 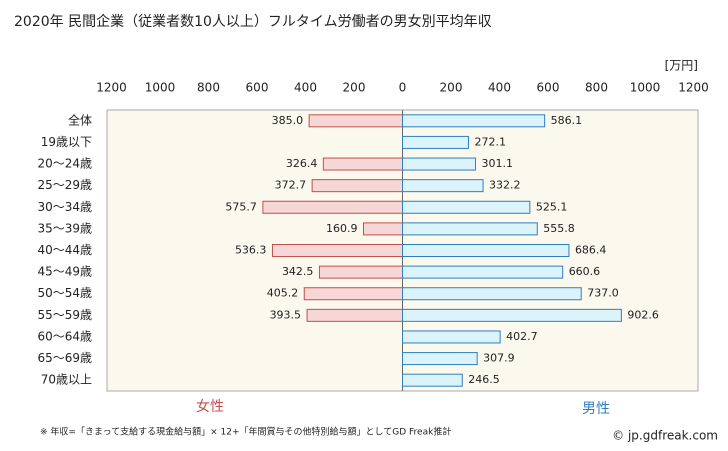 What do you see at coordinates (302, 163) in the screenshot?
I see `data-label: 326.4` at bounding box center [302, 163].